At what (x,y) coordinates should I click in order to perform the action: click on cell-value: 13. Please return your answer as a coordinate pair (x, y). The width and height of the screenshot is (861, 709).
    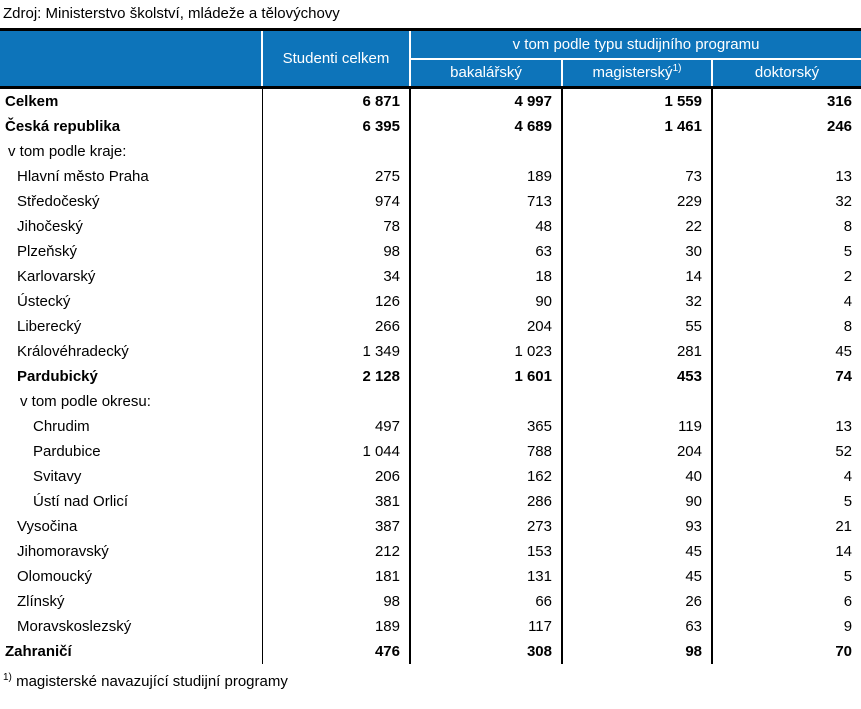
    Looking at the image, I should click on (785, 426).